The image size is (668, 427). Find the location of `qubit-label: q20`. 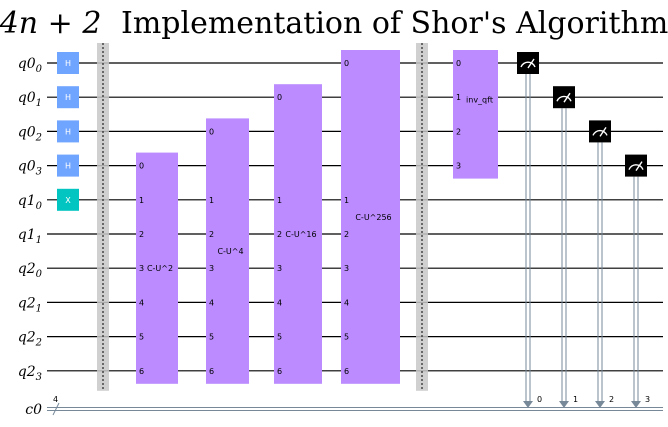

qubit-label: q20 is located at coordinates (30, 270).